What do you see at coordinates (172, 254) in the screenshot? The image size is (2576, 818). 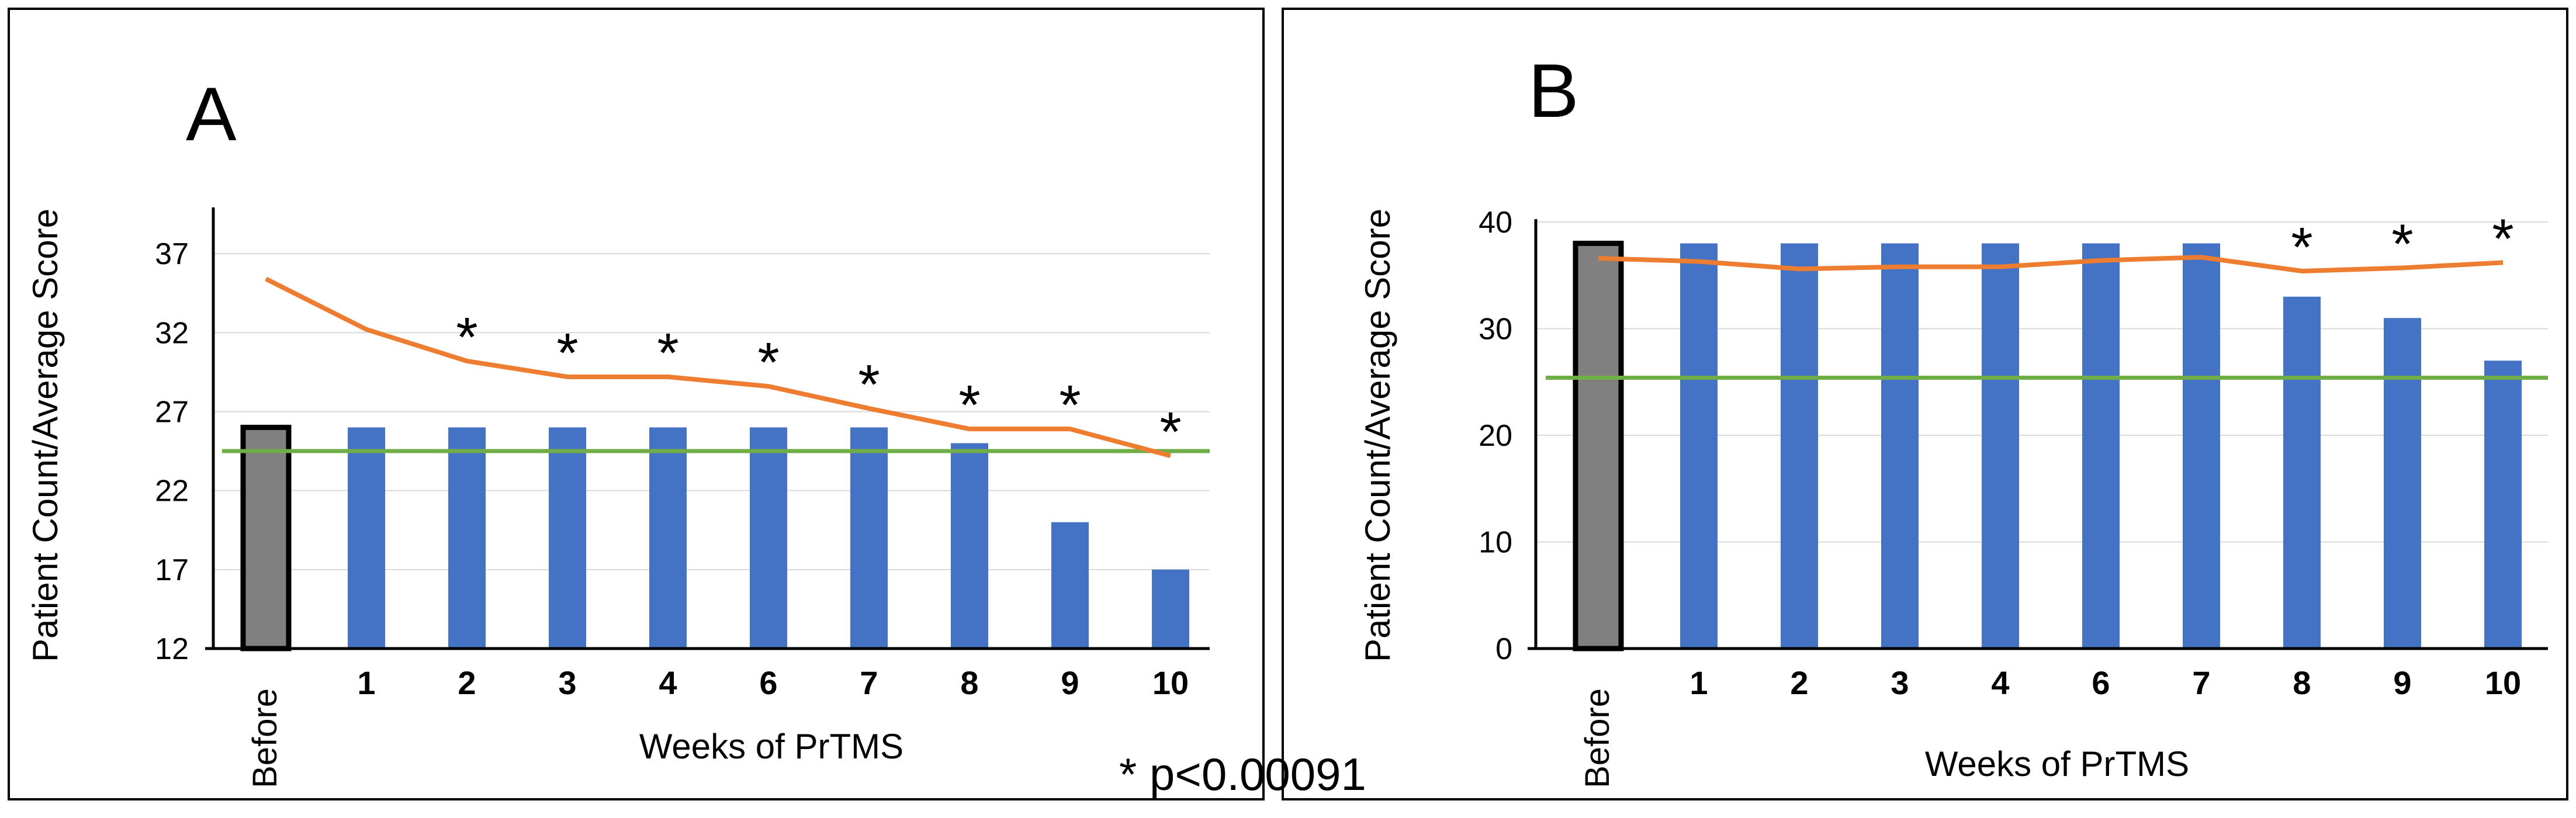 I see `y-tick-label: 37` at bounding box center [172, 254].